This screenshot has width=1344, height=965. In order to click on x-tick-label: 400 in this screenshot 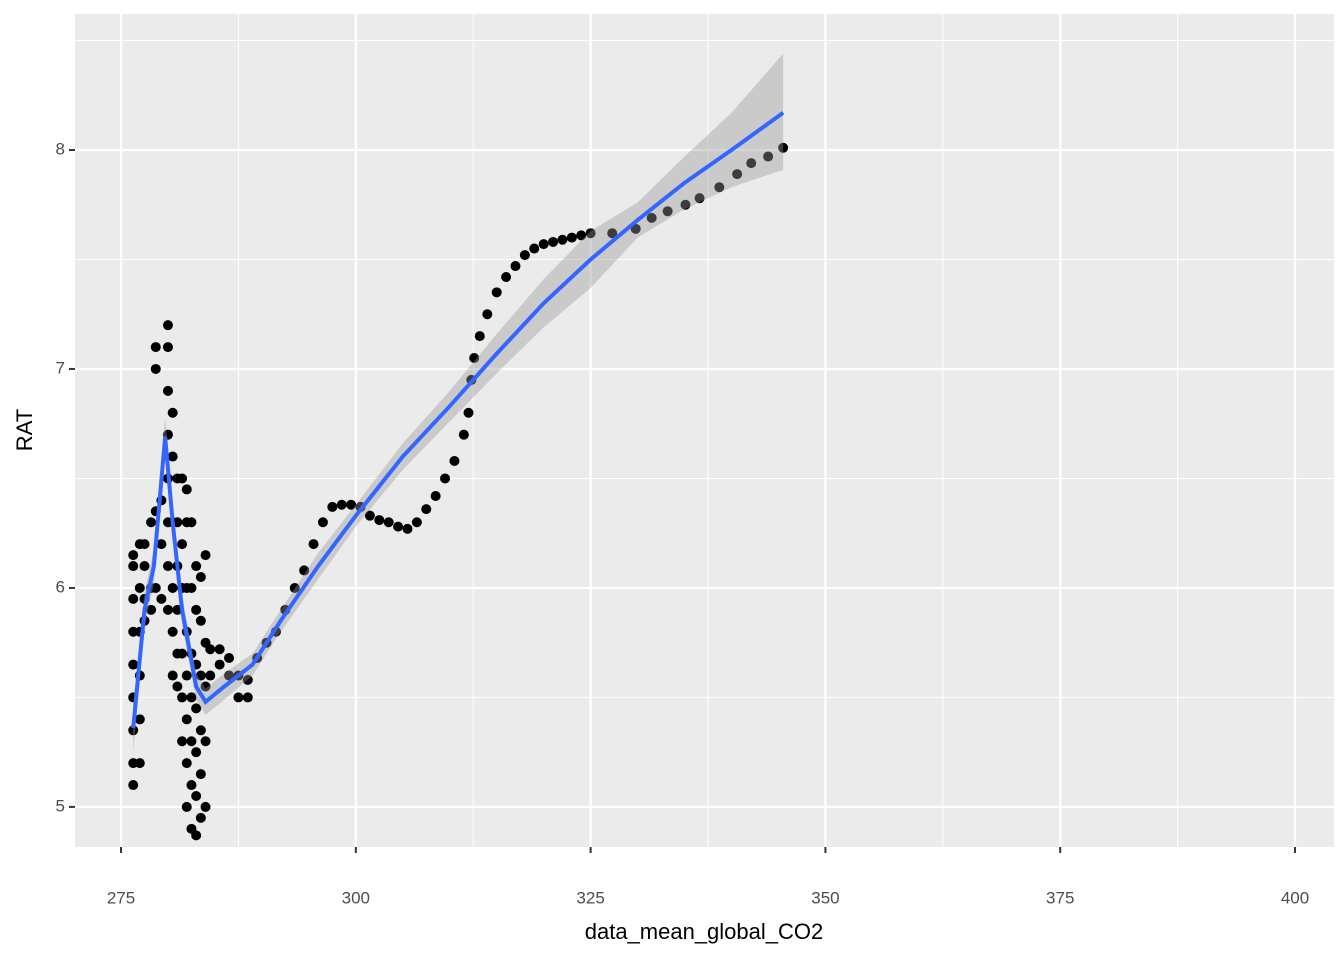, I will do `click(1295, 897)`.